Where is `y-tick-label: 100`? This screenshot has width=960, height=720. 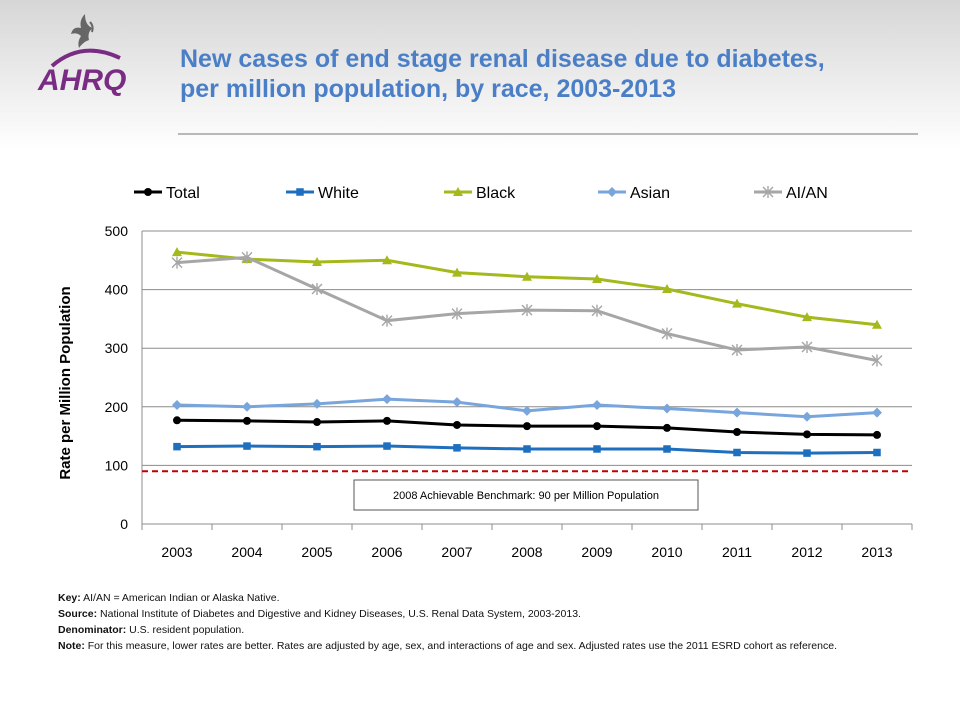 y-tick-label: 100 is located at coordinates (117, 465).